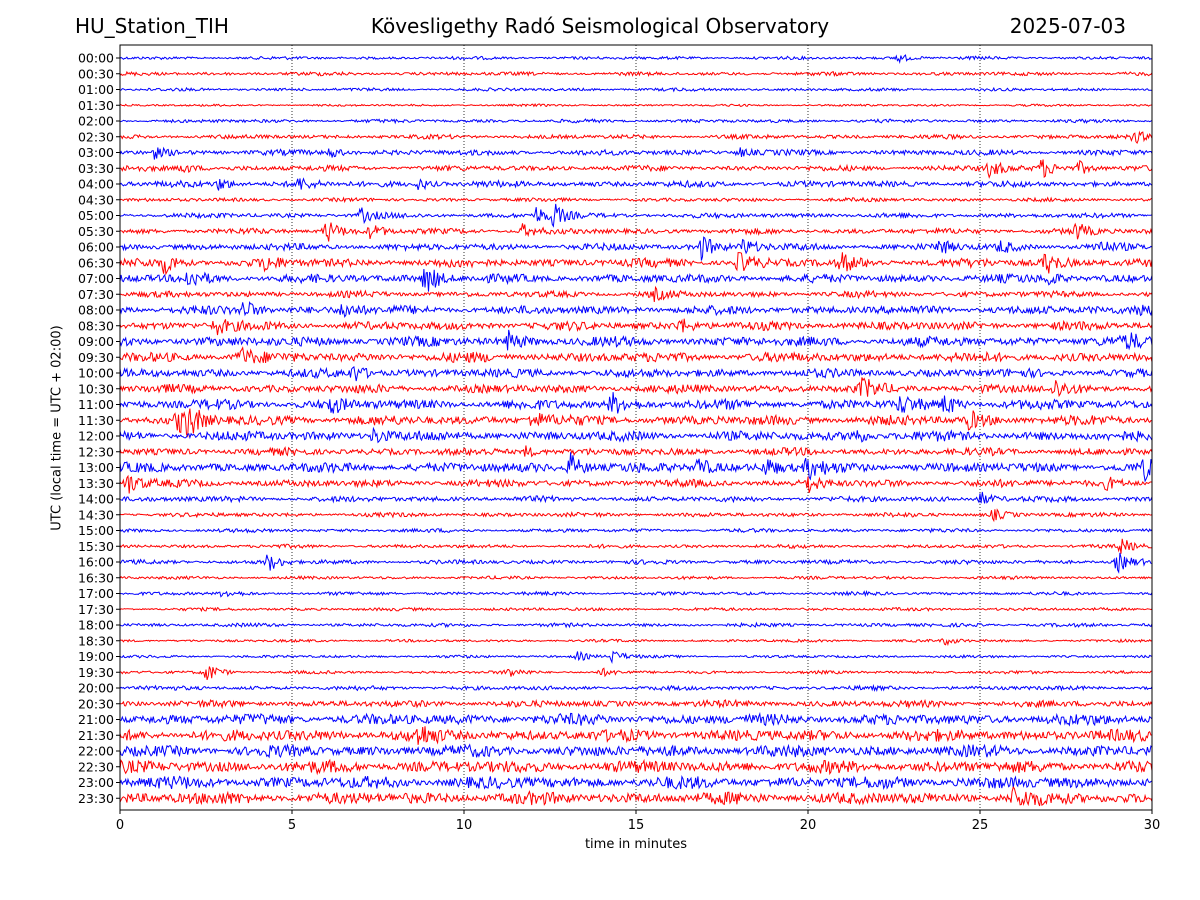  Describe the element at coordinates (120, 825) in the screenshot. I see `x-tick-label: 0` at that location.